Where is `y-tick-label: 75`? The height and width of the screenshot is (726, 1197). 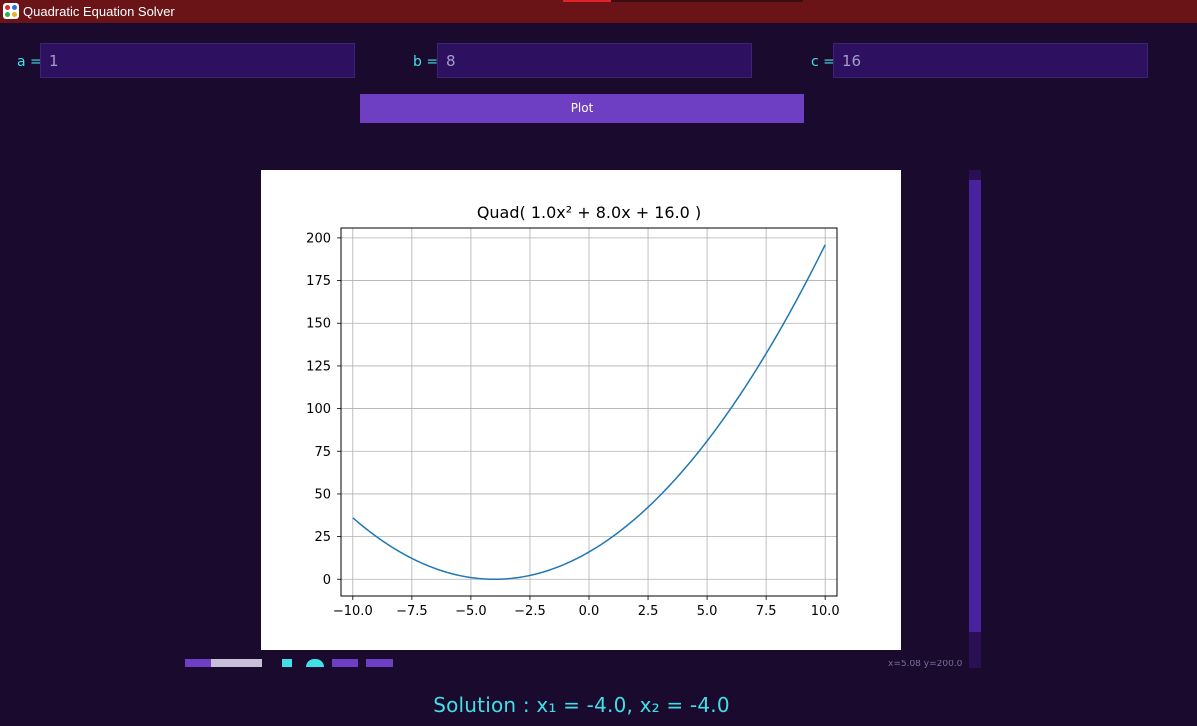
y-tick-label: 75 is located at coordinates (322, 452).